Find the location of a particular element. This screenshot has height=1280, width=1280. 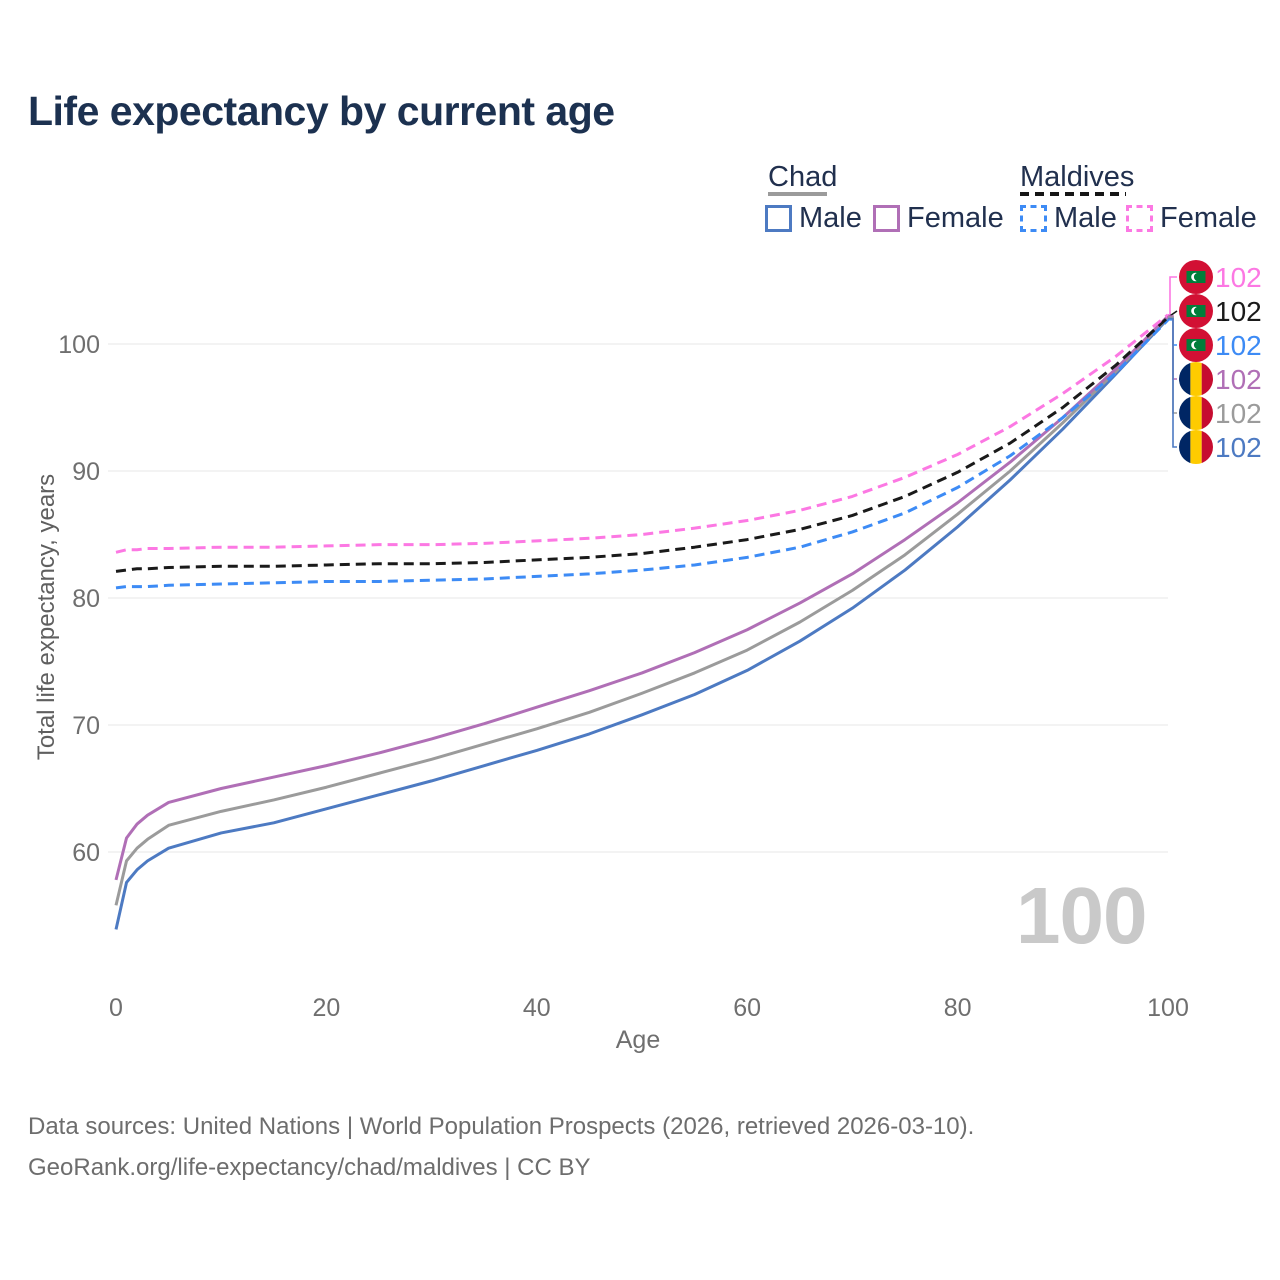

x-tick-label: 40 is located at coordinates (537, 1008).